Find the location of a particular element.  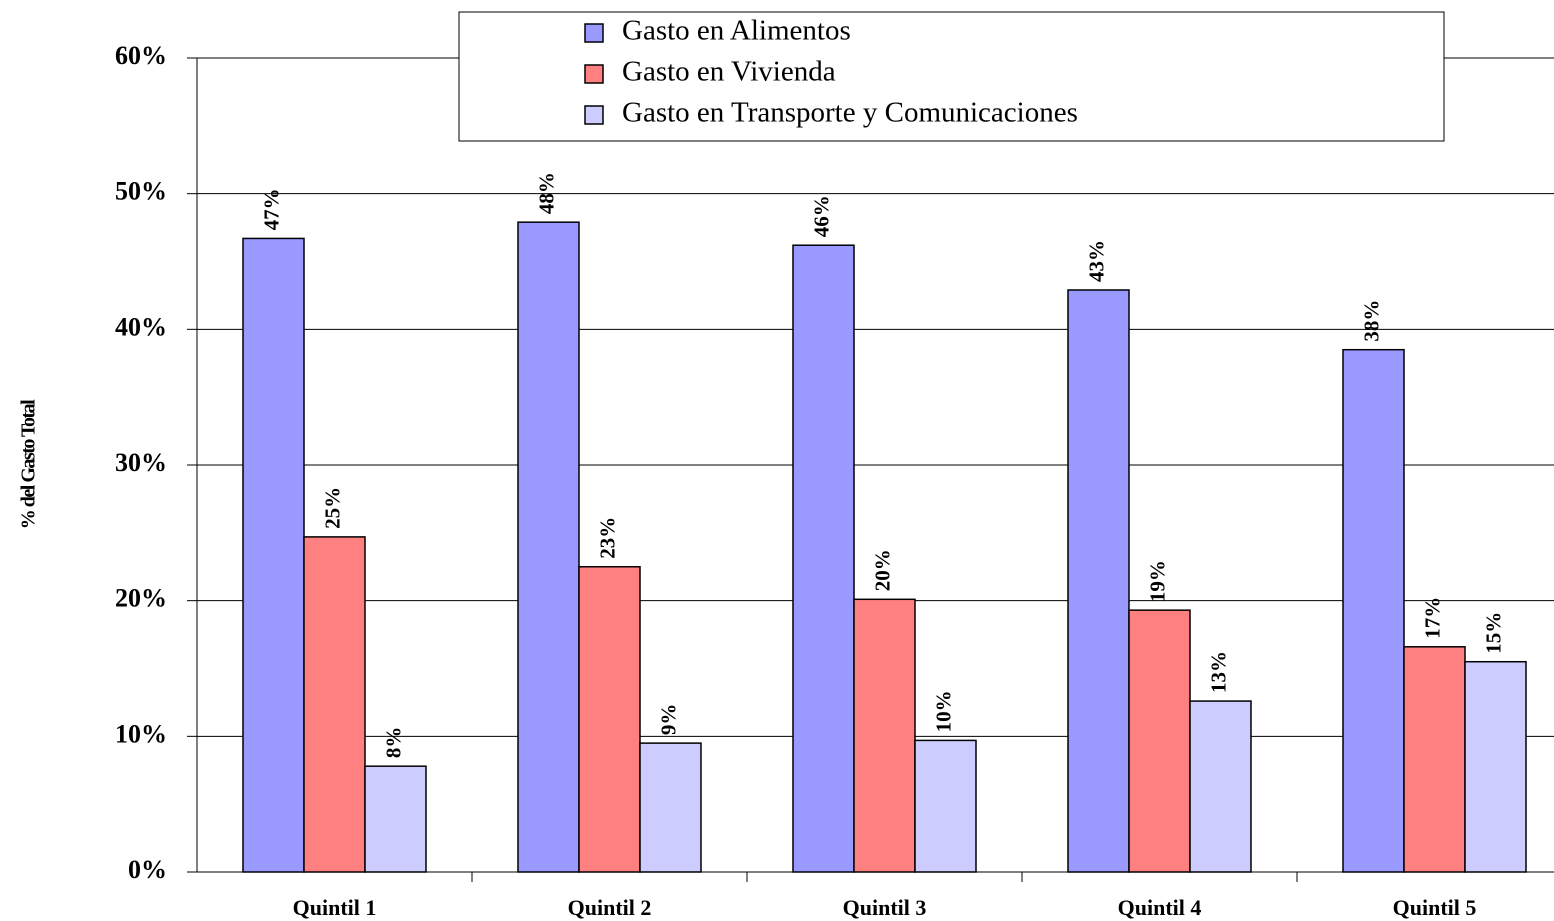

data-label: 17% is located at coordinates (1432, 618).